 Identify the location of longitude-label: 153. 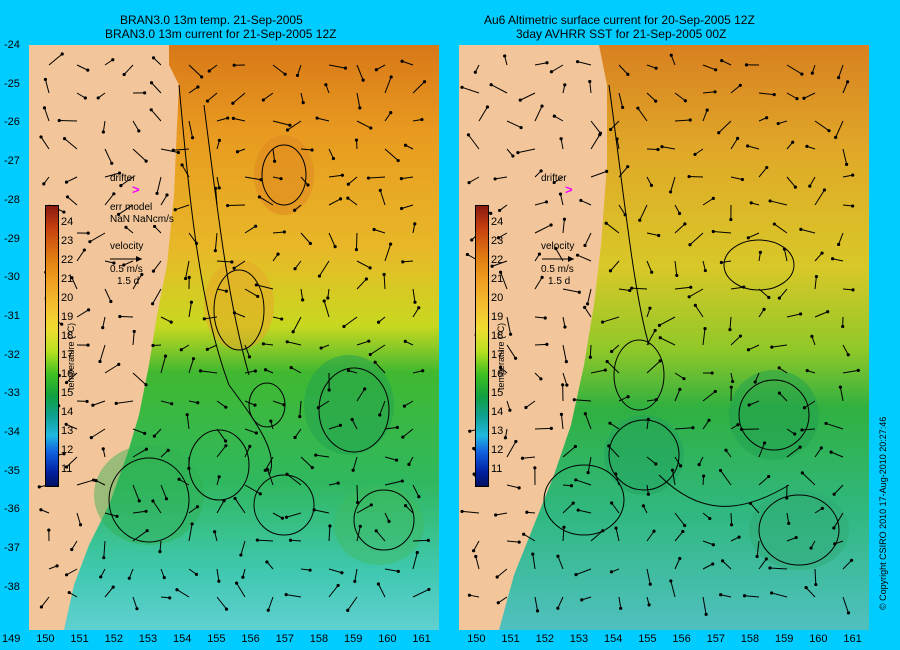
(579, 639).